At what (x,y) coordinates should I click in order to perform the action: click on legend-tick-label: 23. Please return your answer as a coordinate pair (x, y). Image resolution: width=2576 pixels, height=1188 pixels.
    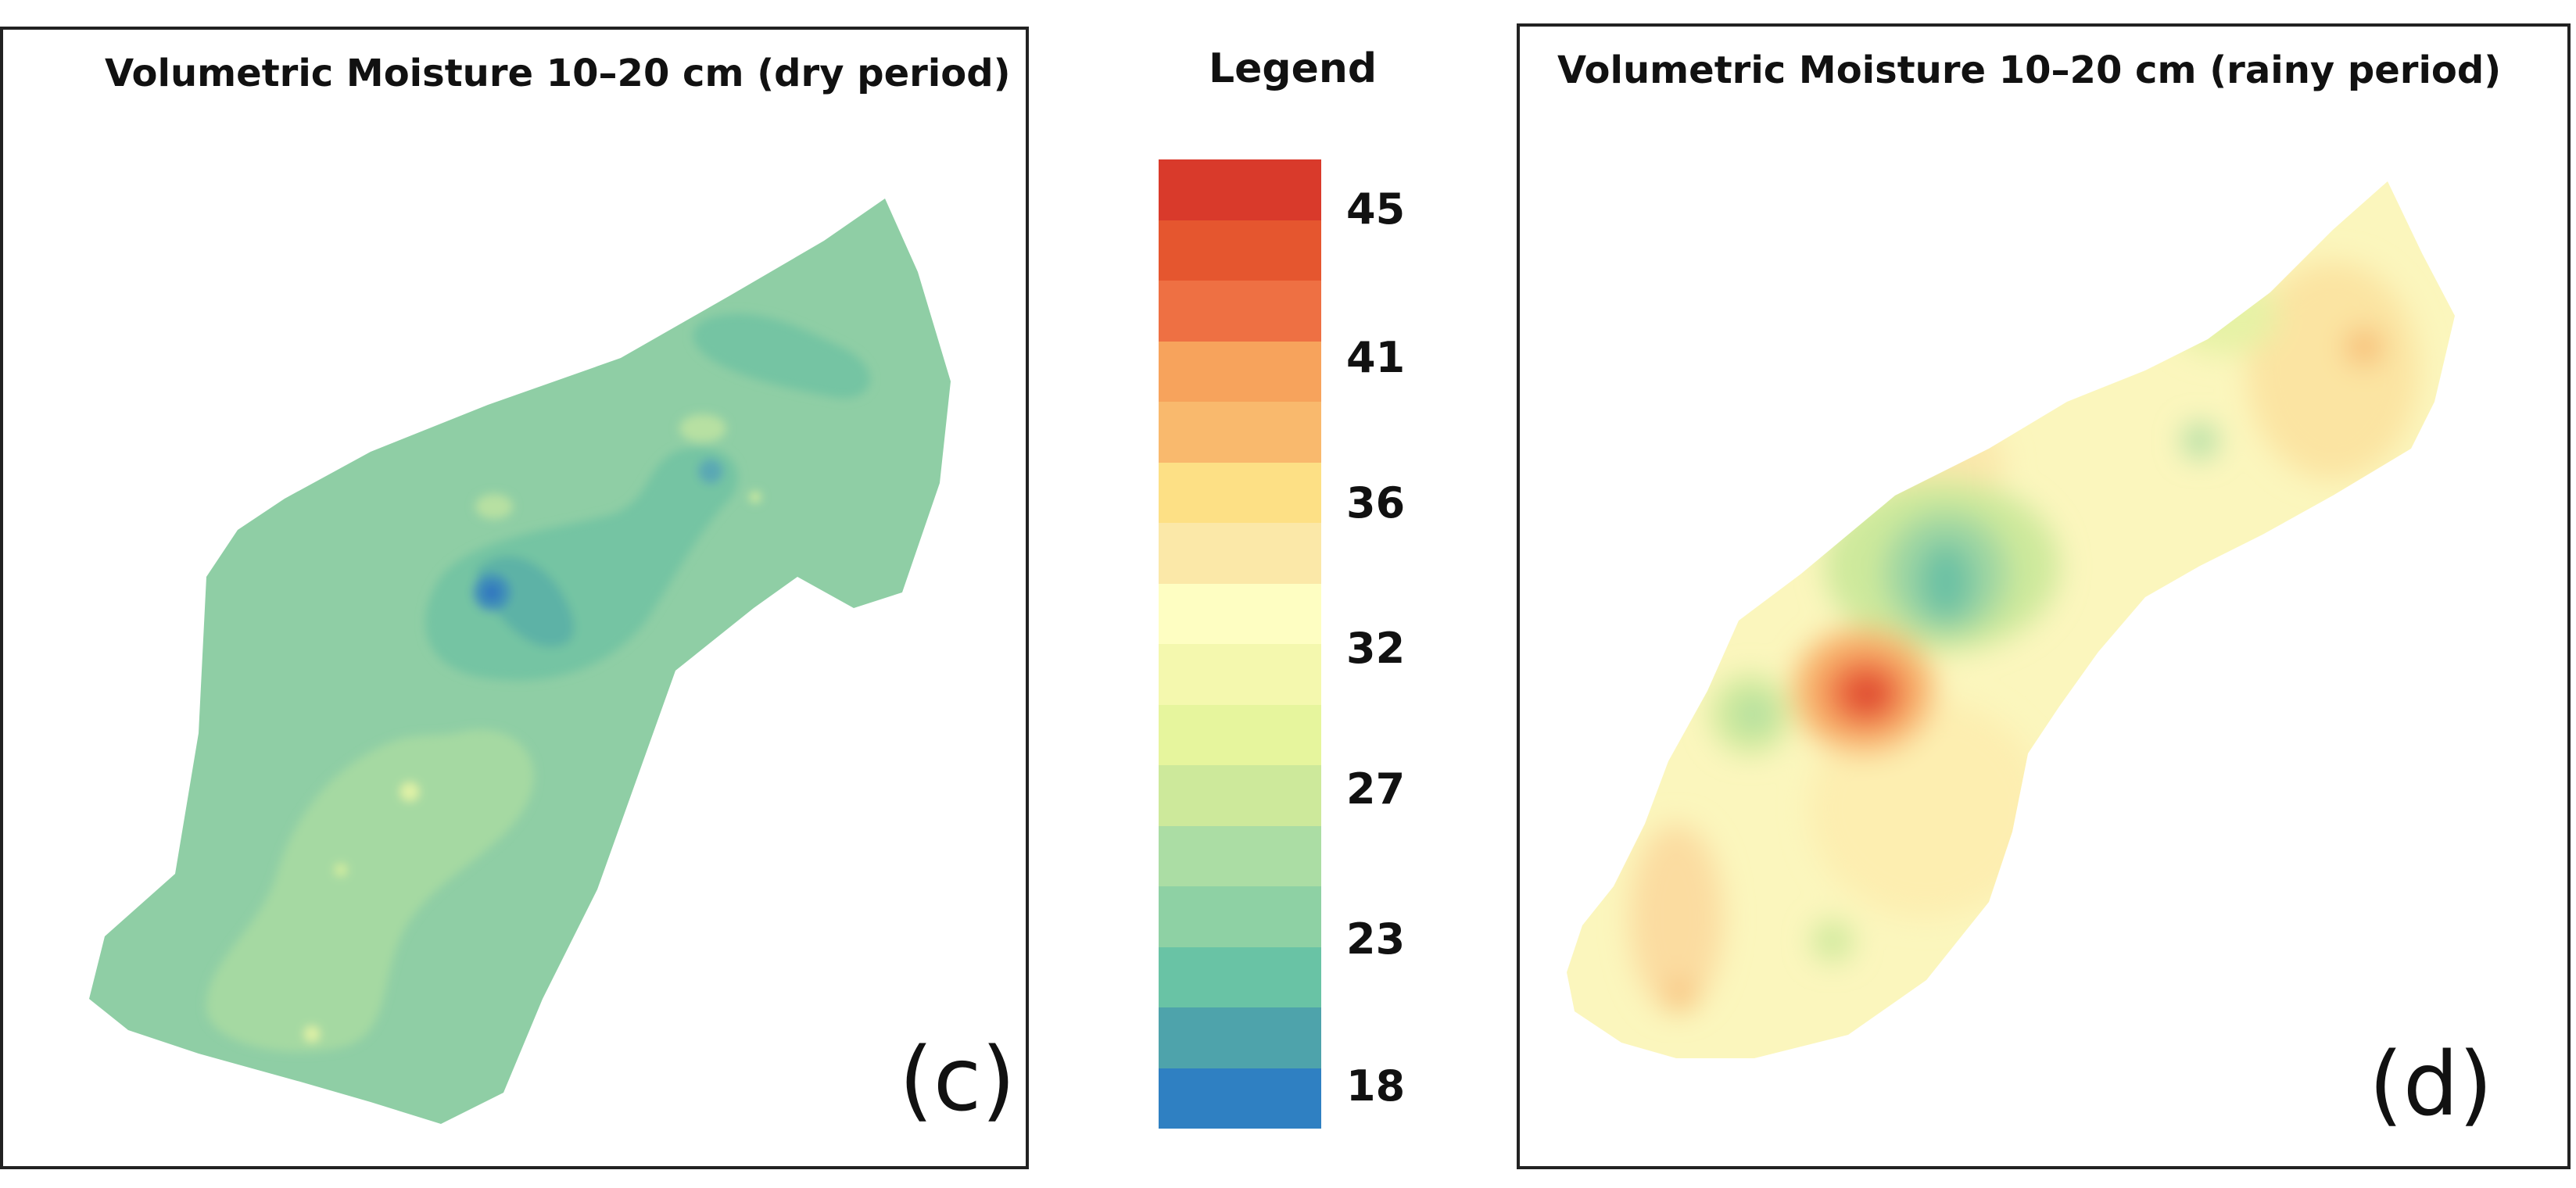
    Looking at the image, I should click on (1376, 939).